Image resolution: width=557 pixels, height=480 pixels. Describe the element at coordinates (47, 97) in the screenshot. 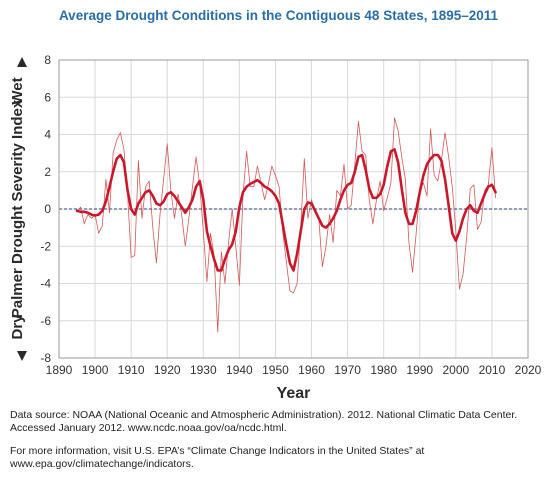

I see `y-tick-label: 6` at that location.